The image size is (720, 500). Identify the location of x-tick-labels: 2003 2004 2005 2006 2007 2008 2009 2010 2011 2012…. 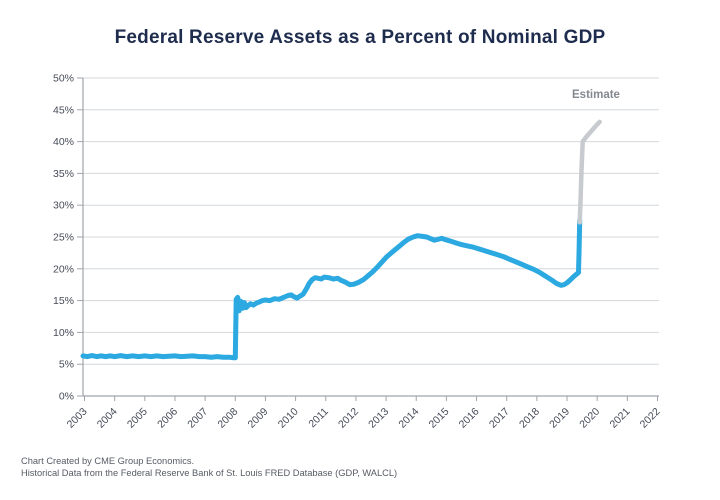
(364, 418).